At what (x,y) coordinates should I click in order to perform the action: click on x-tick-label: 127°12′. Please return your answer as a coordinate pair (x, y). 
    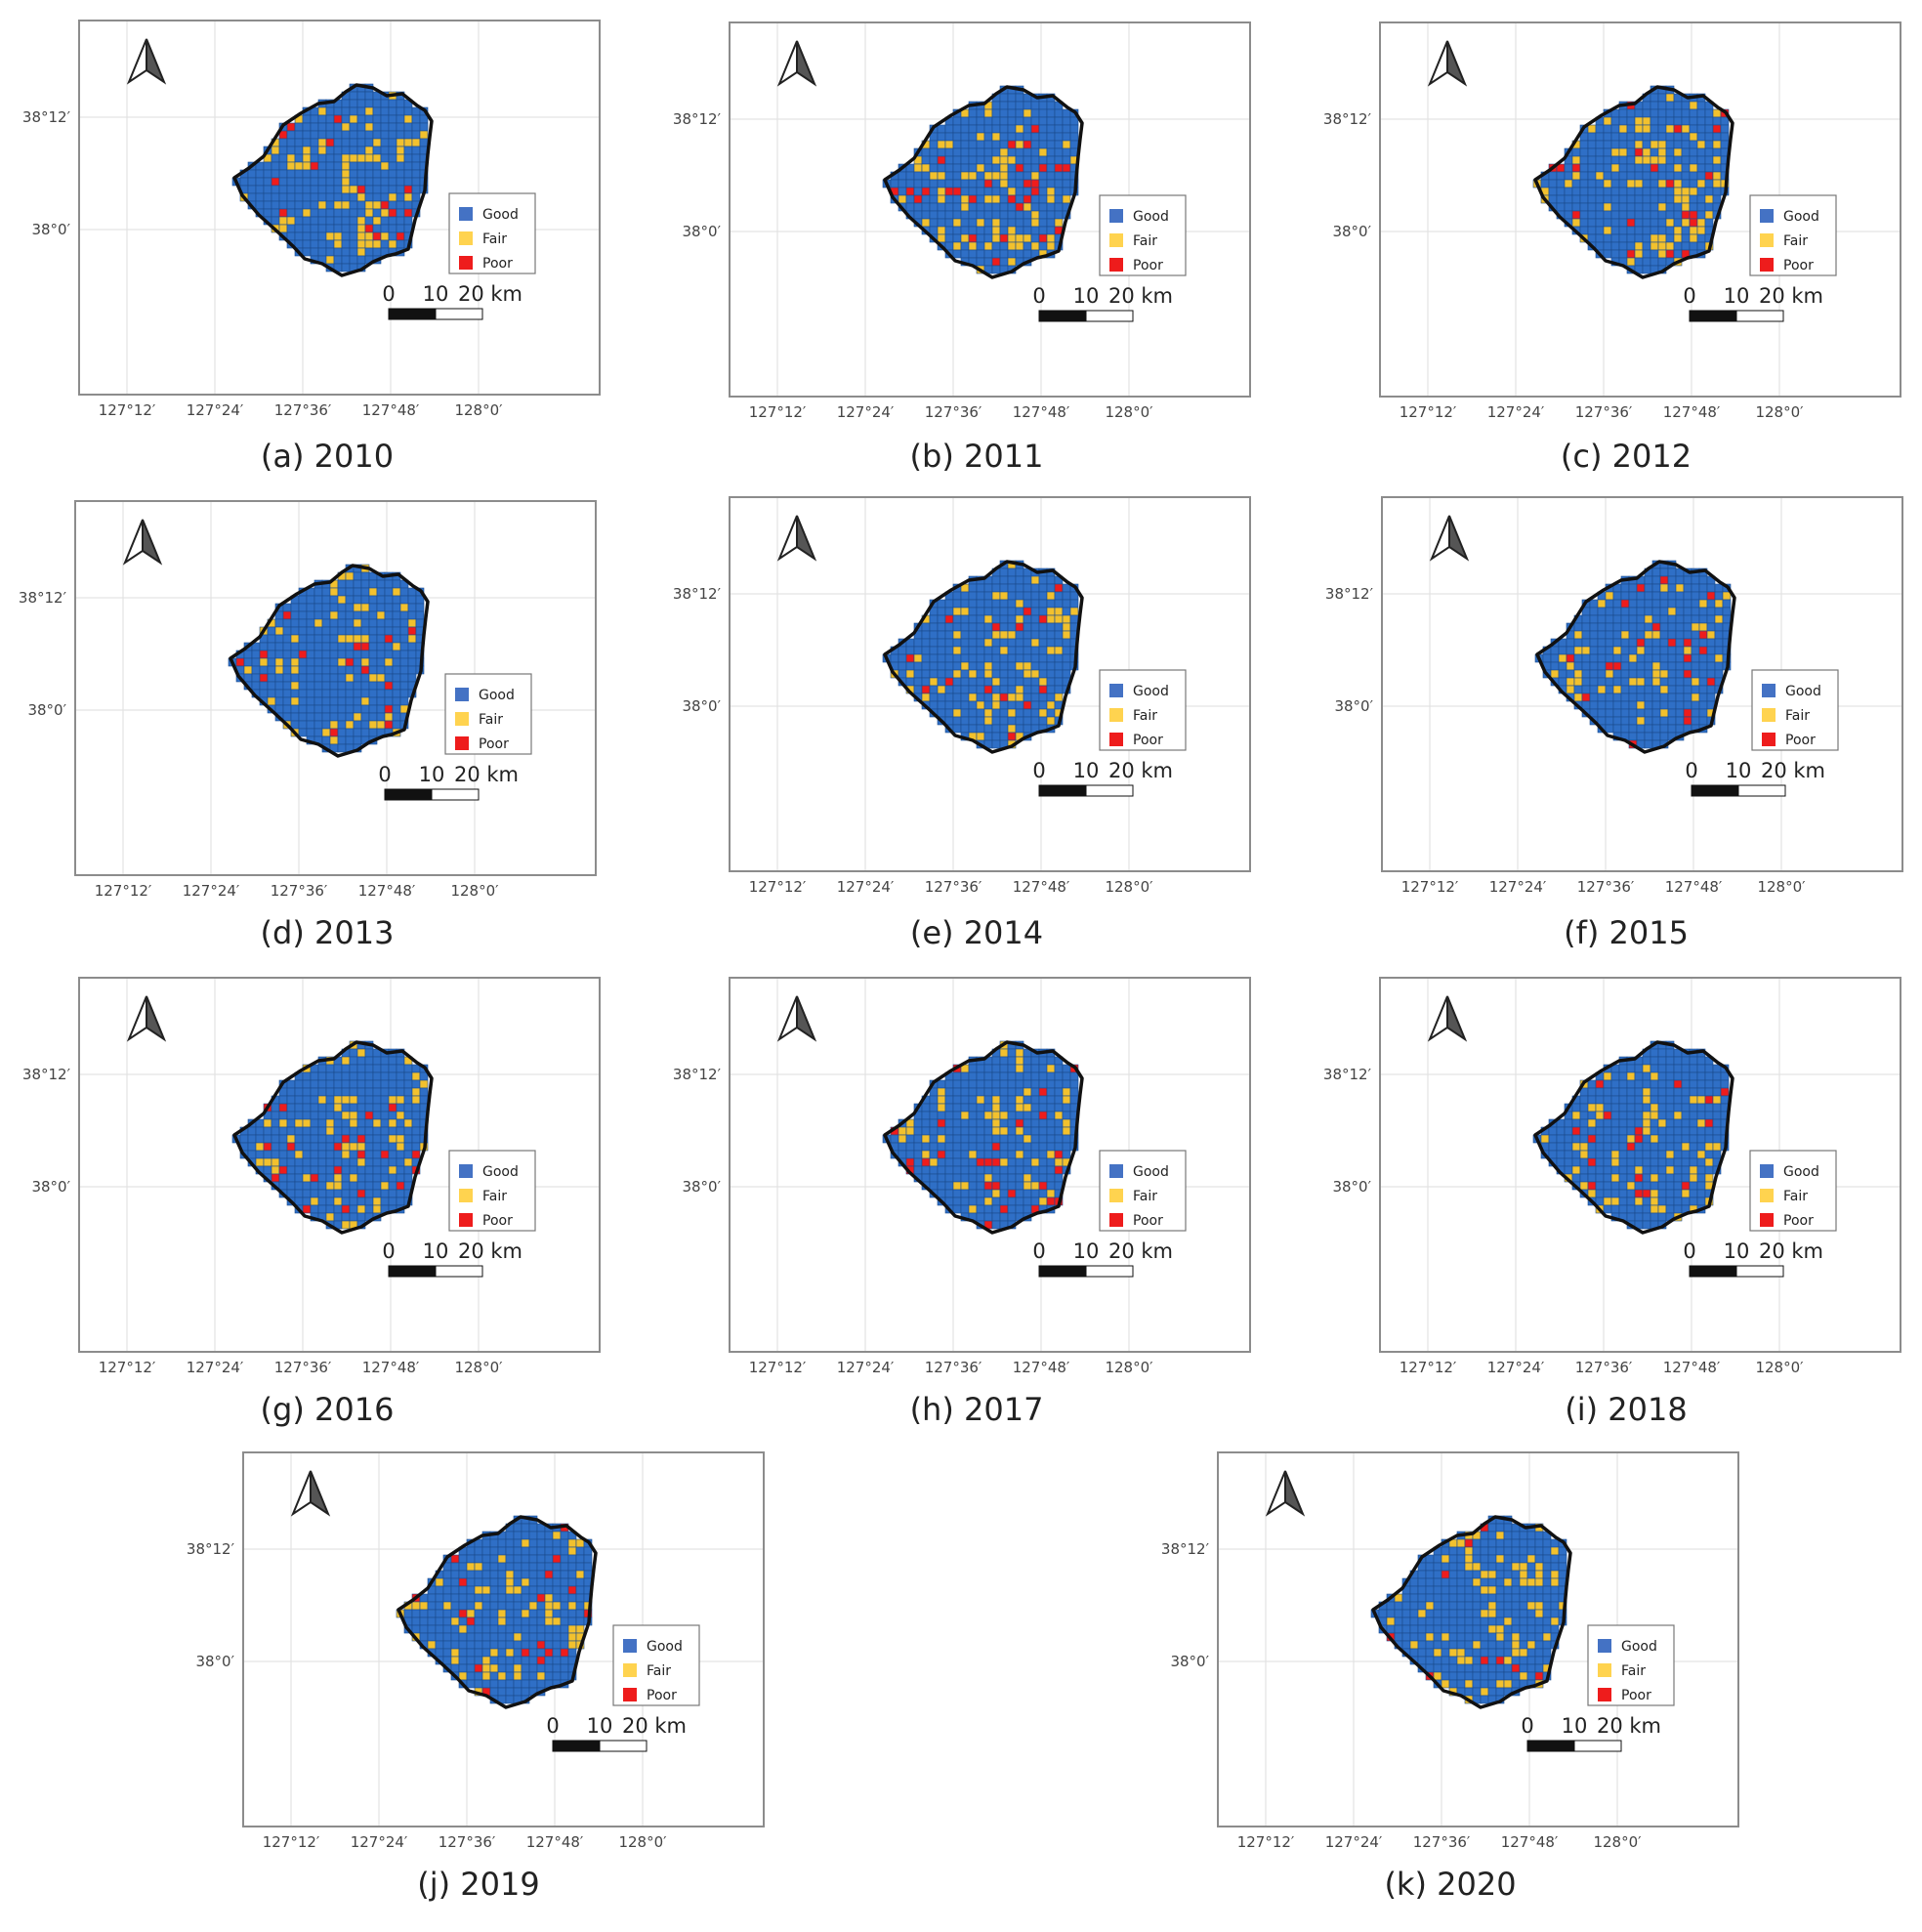
    Looking at the image, I should click on (292, 1842).